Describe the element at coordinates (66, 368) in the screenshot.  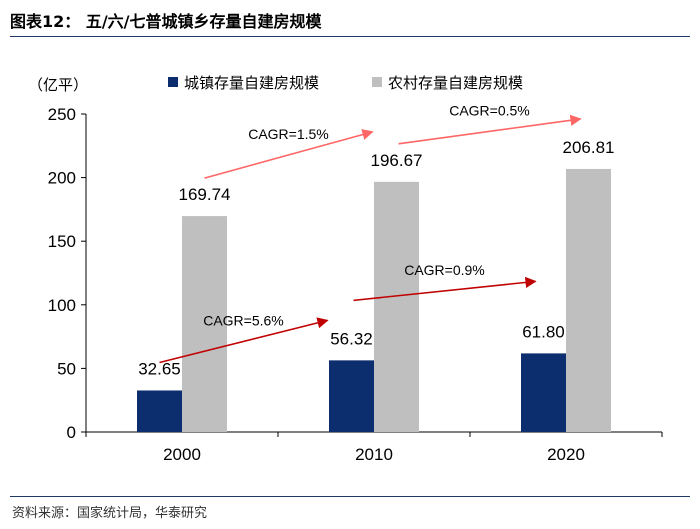
I see `y-tick-label: 50` at that location.